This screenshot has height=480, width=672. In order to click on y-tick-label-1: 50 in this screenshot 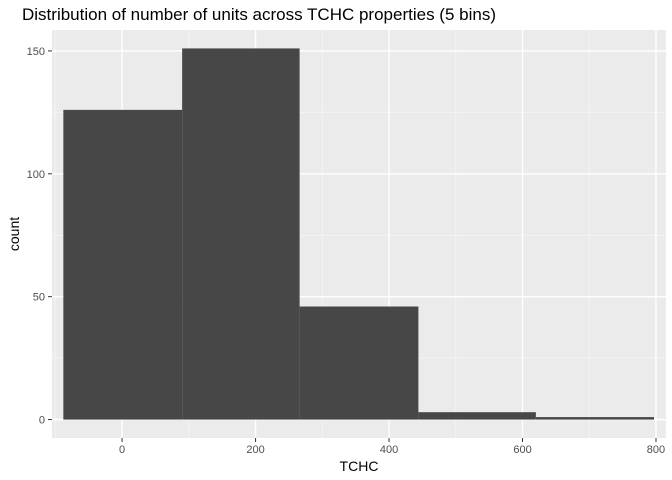, I will do `click(39, 298)`.